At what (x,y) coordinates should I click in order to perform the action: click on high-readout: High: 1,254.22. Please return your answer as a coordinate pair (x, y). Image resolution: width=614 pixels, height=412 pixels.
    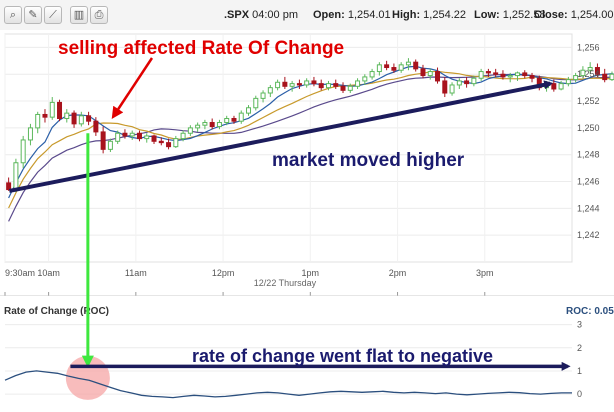
    Looking at the image, I should click on (429, 15).